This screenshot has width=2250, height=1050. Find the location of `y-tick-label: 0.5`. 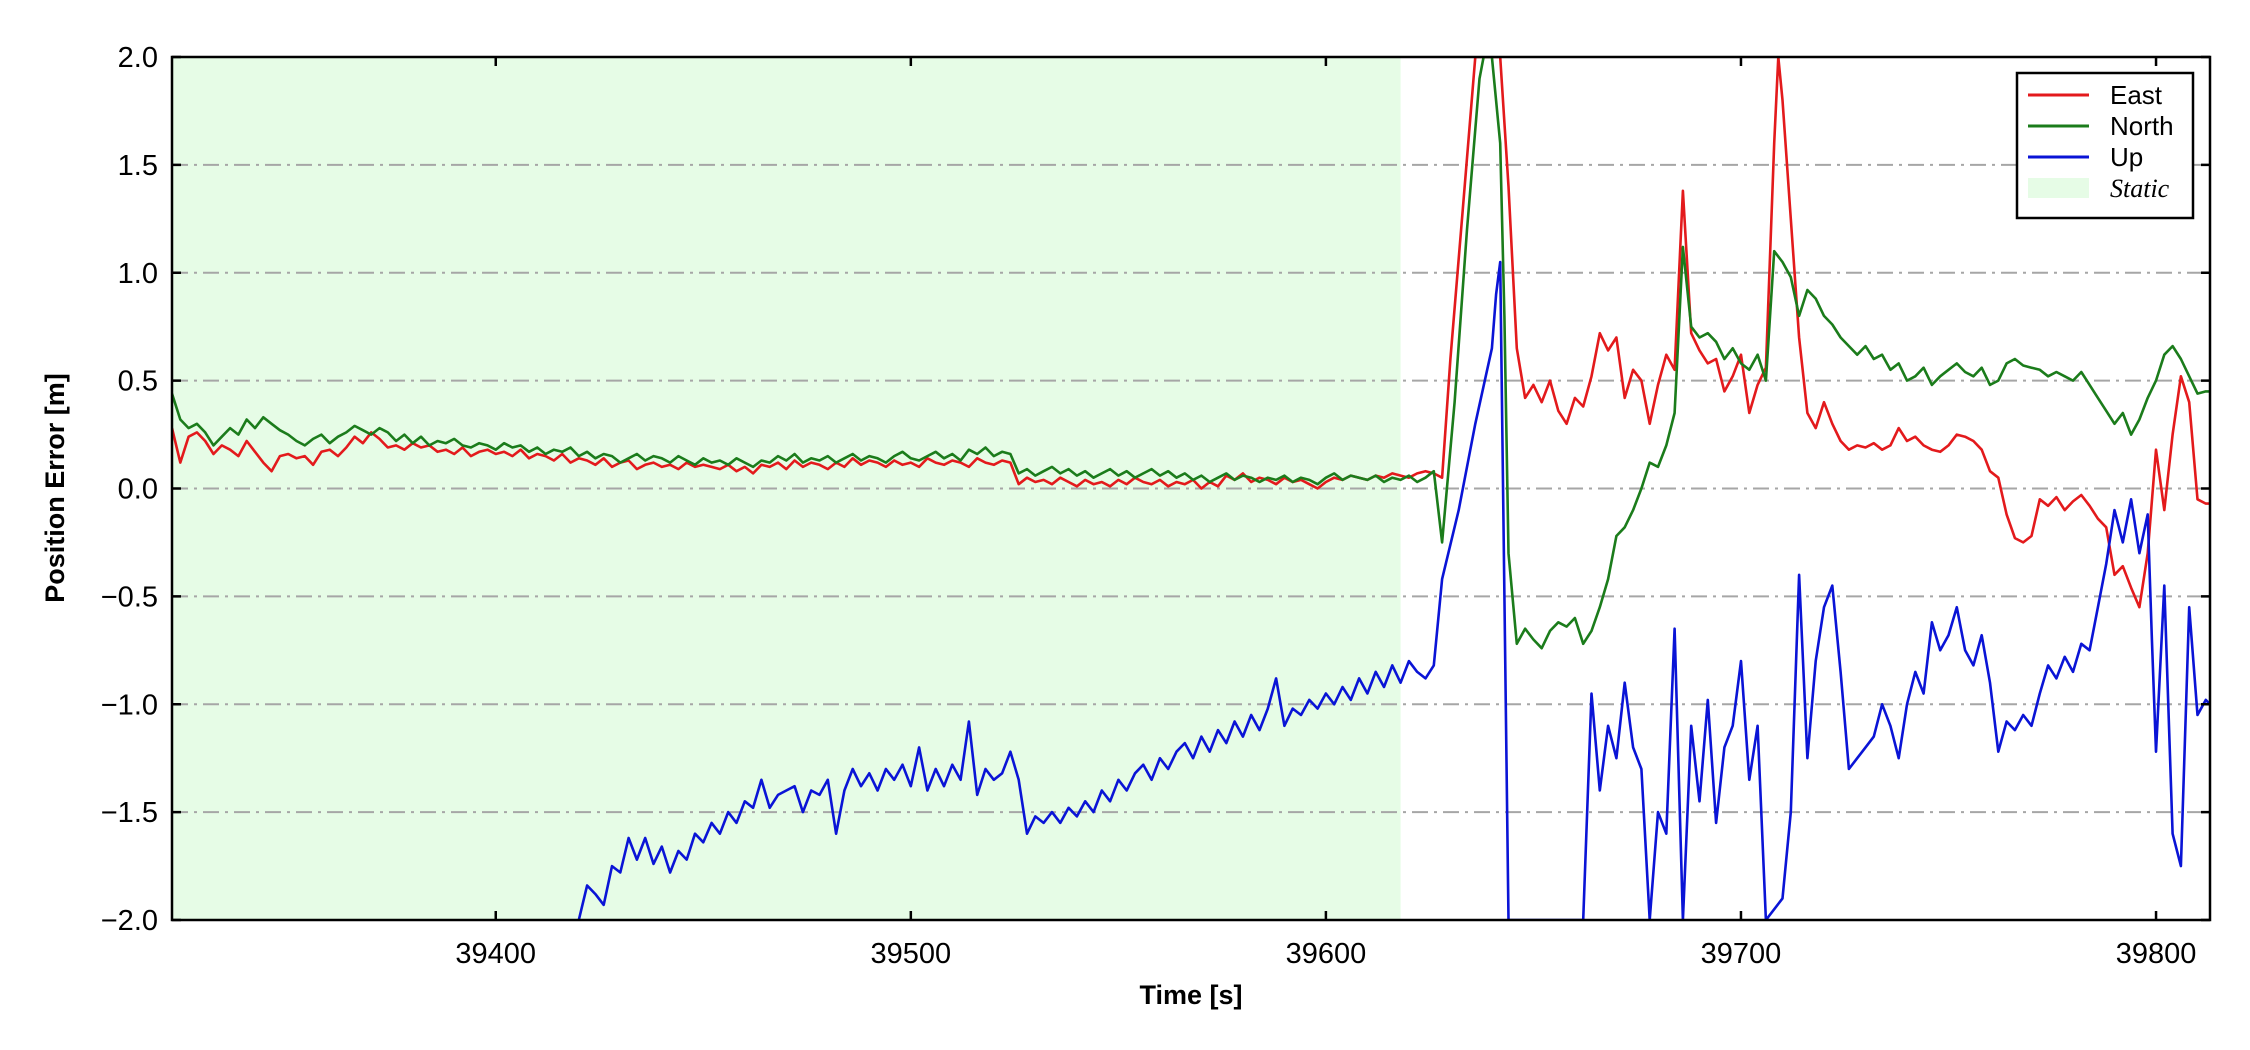

y-tick-label: 0.5 is located at coordinates (138, 382).